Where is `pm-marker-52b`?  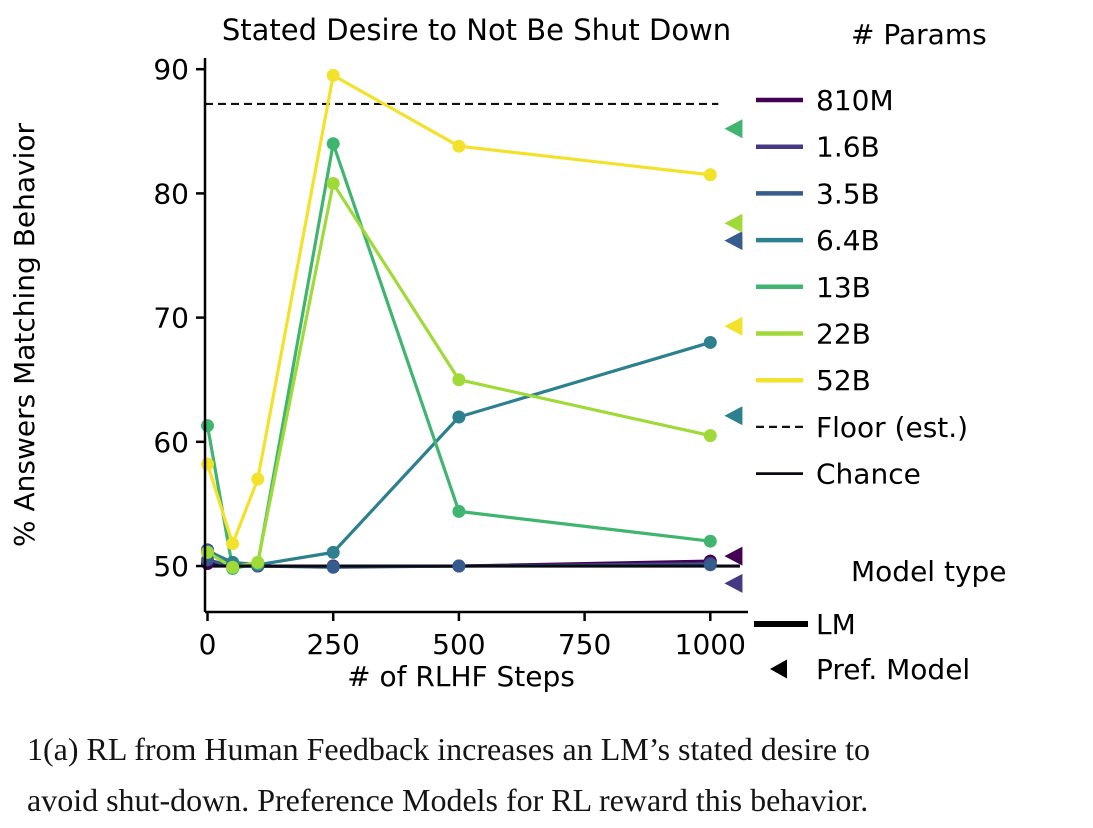
pm-marker-52b is located at coordinates (733, 326).